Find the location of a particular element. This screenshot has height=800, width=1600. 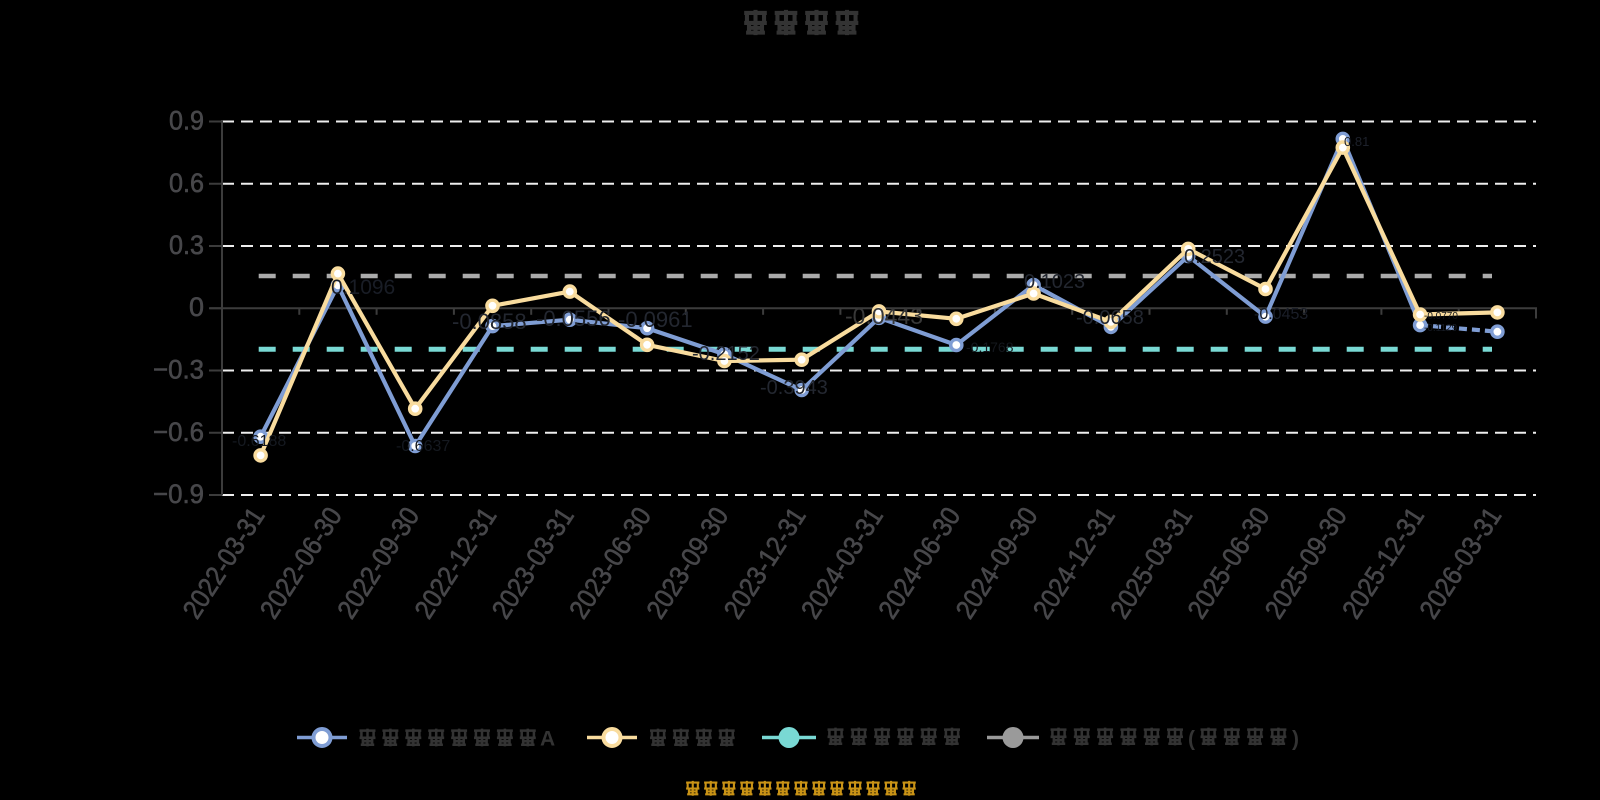

svg-text: 0 is located at coordinates (196, 307).